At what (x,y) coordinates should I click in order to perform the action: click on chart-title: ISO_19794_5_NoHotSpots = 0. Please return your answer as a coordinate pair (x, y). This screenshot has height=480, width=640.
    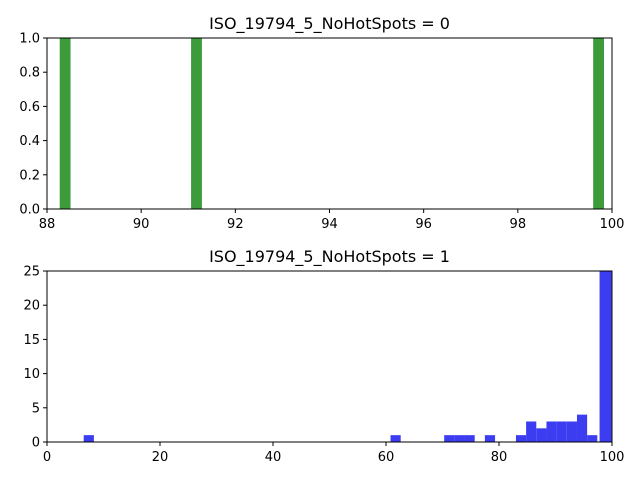
    Looking at the image, I should click on (329, 24).